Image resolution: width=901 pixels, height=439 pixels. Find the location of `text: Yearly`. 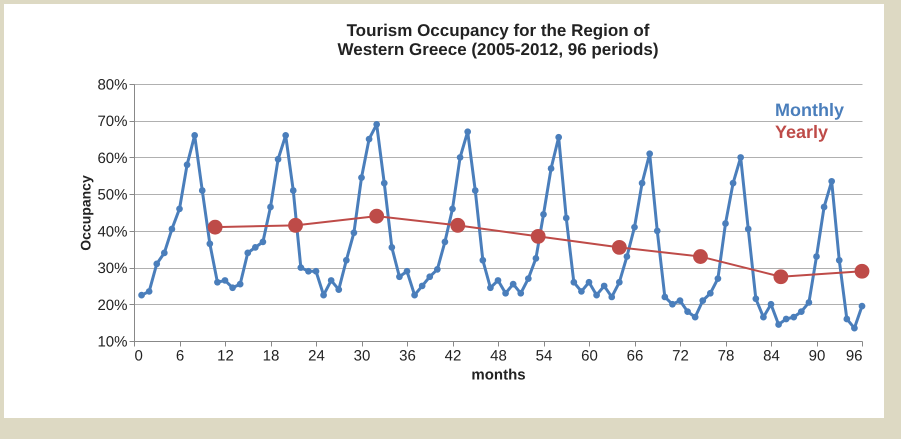

text: Yearly is located at coordinates (801, 132).